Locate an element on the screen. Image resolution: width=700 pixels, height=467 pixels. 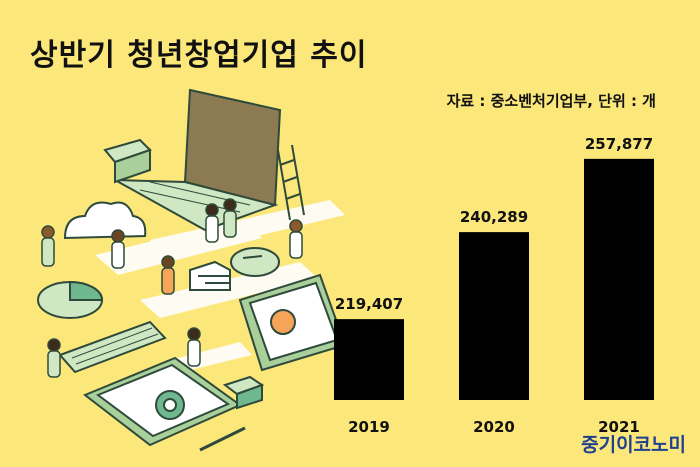
person-icon is located at coordinates (172, 288).